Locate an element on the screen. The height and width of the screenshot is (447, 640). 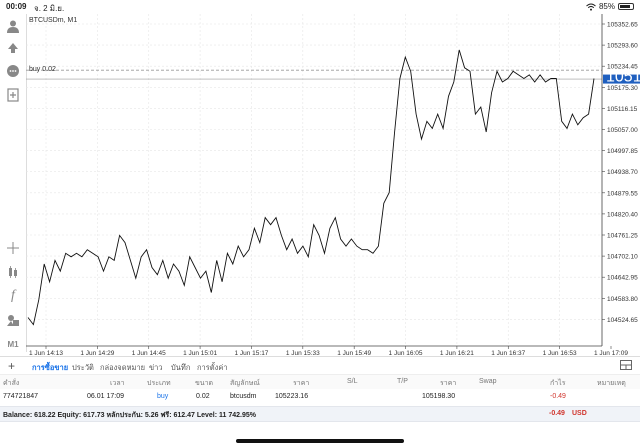
function-glyph: f is located at coordinates (13, 295).